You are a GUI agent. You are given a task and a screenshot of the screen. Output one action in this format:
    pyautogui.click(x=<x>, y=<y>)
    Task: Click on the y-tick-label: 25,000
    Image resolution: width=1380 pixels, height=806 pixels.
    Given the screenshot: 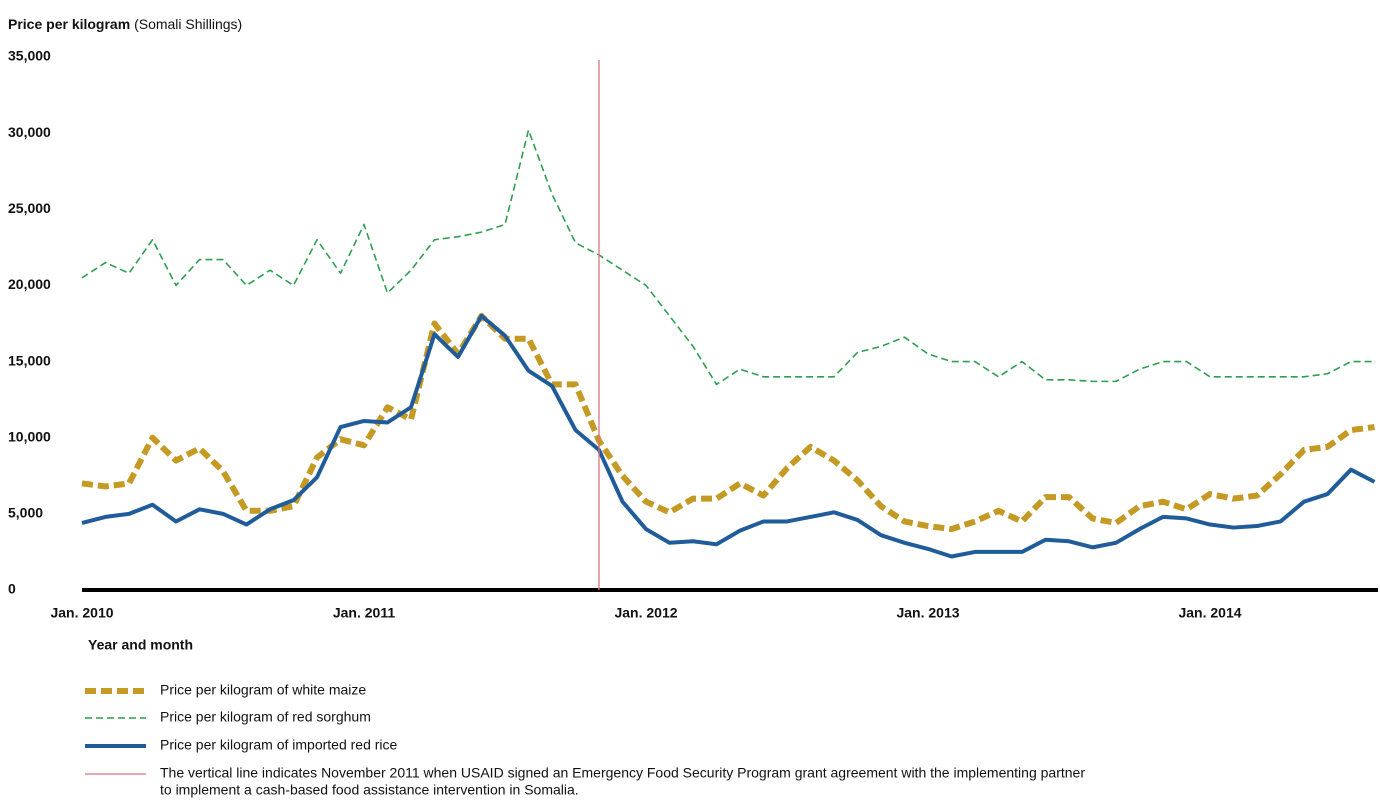 What is the action you would take?
    pyautogui.click(x=29, y=208)
    